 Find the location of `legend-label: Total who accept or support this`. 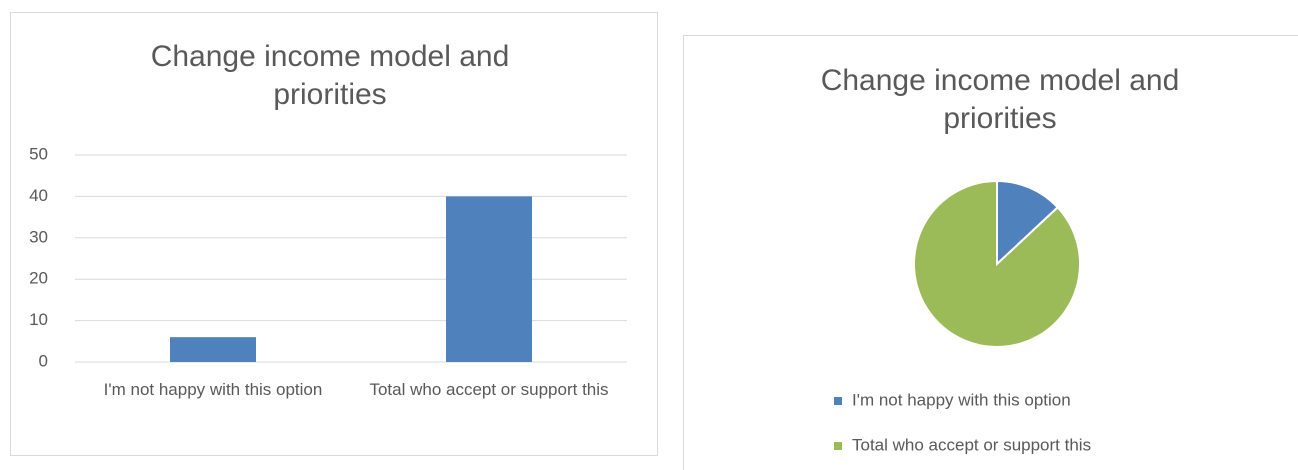

legend-label: Total who accept or support this is located at coordinates (971, 444).